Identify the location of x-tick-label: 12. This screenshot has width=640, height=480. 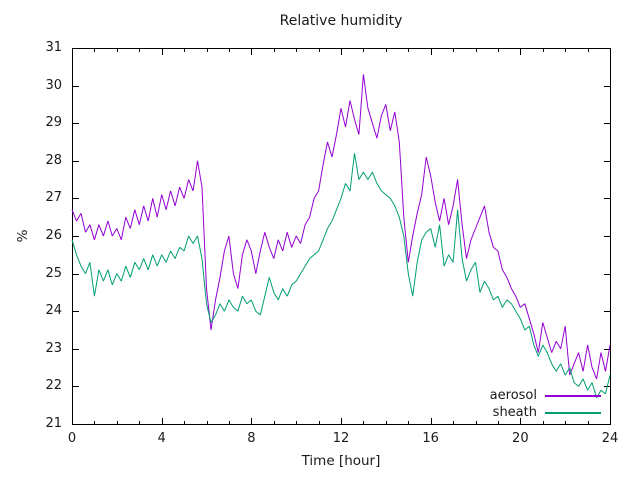
(341, 438).